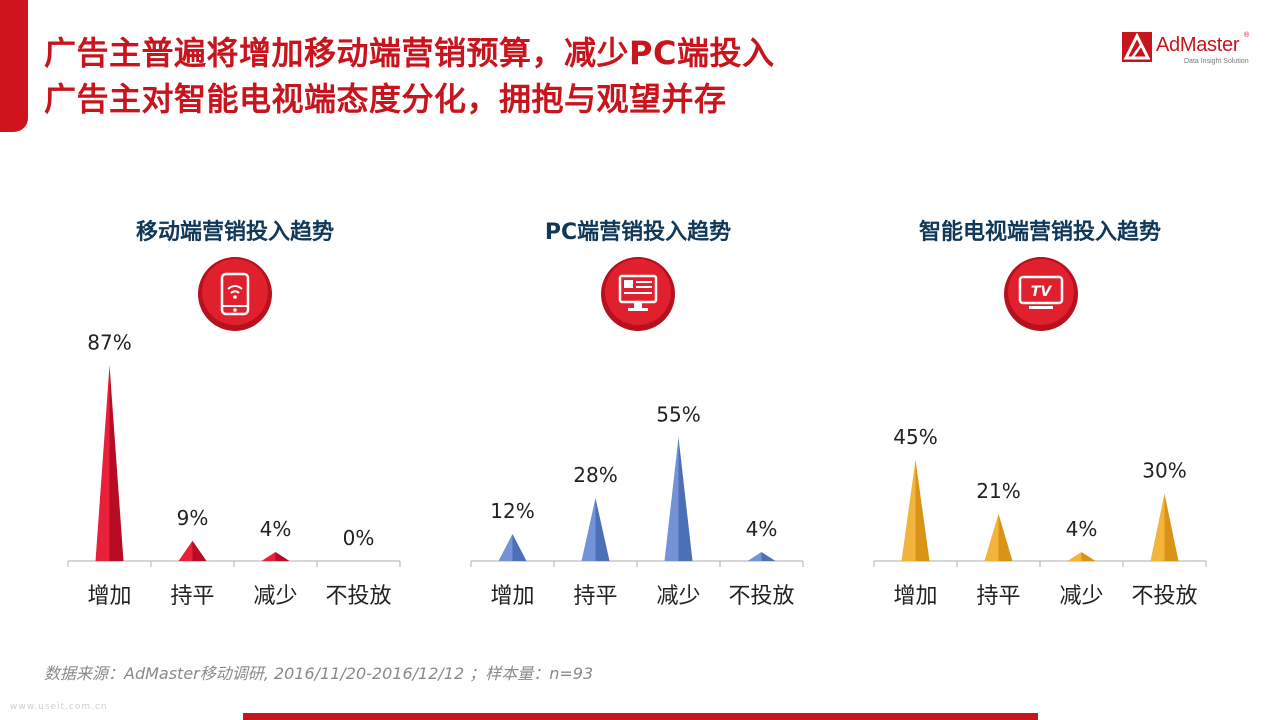 The height and width of the screenshot is (720, 1280). Describe the element at coordinates (14, 66) in the screenshot. I see `header-accent-bar` at that location.